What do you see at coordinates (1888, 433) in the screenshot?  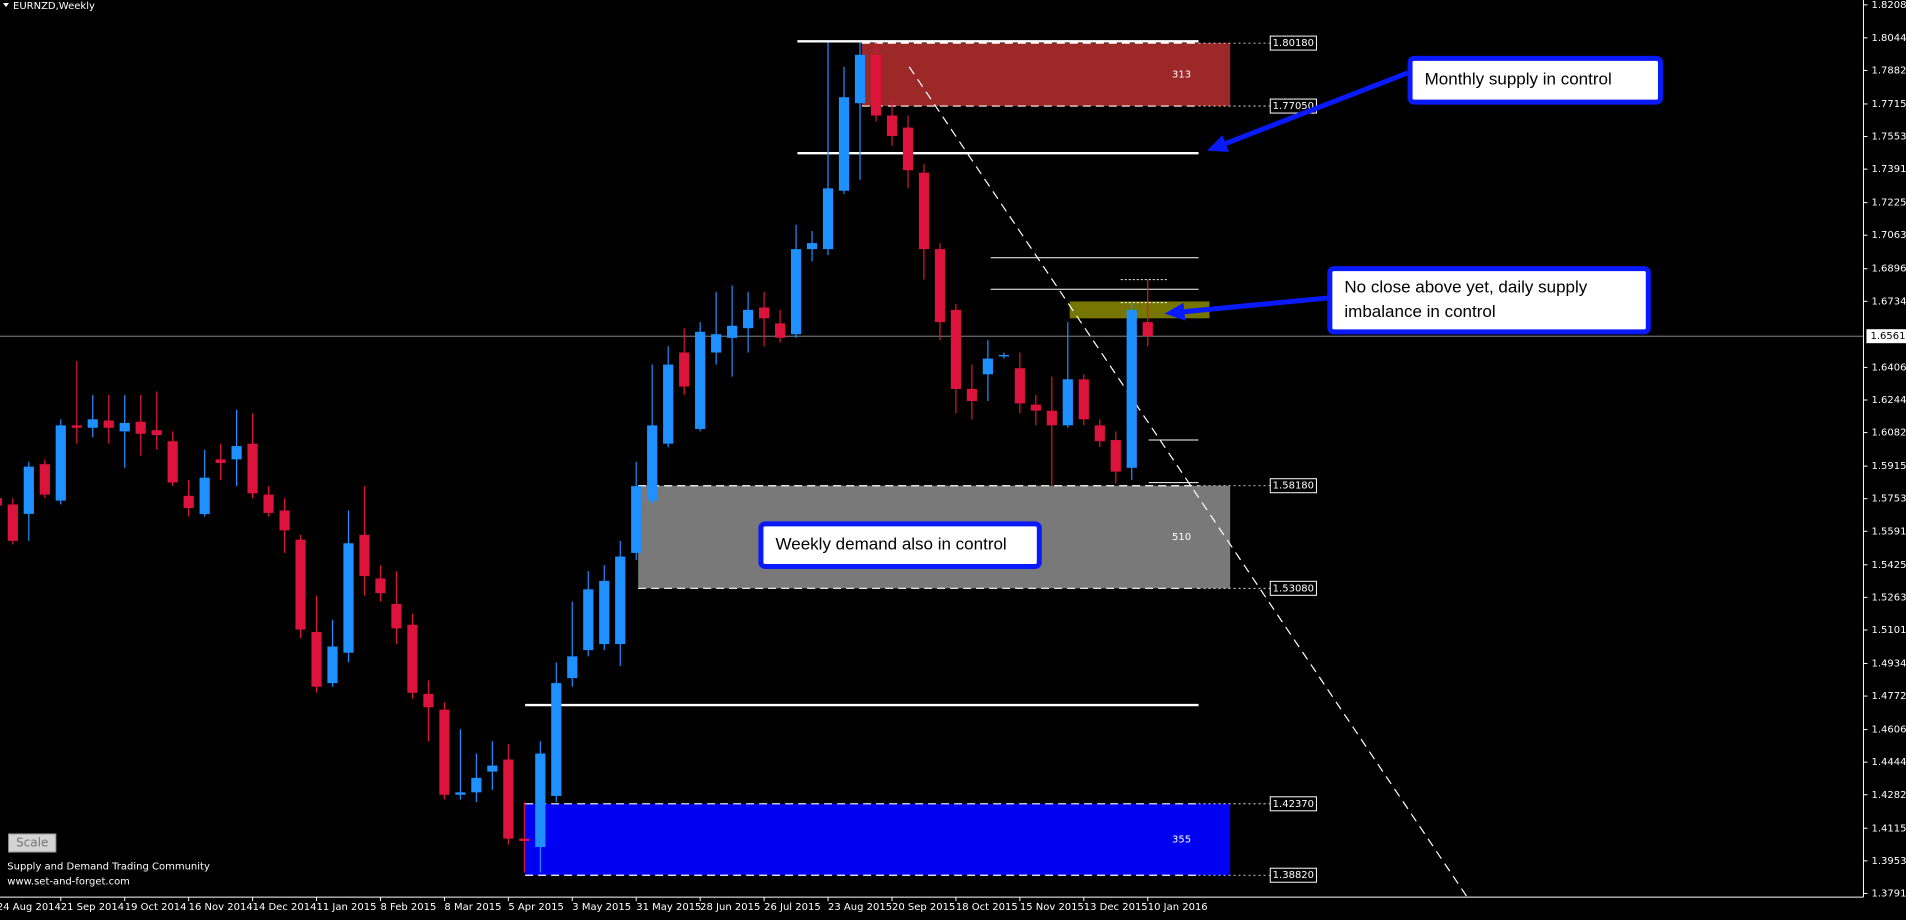 I see `y-tick-label: 1.60820` at bounding box center [1888, 433].